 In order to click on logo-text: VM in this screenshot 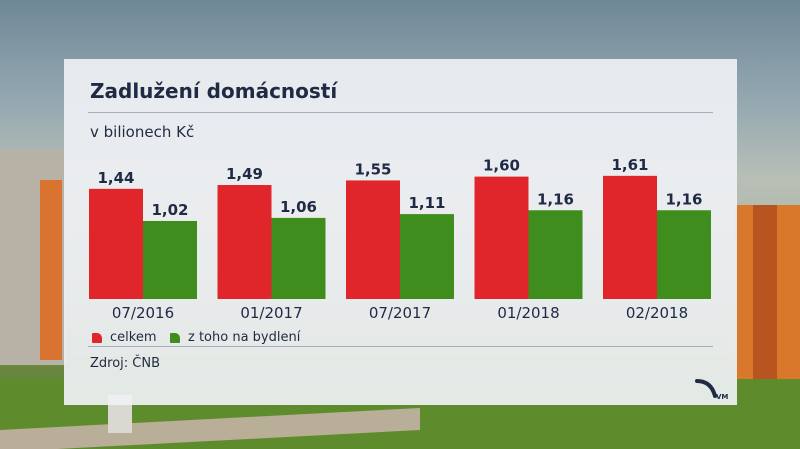, I will do `click(722, 396)`.